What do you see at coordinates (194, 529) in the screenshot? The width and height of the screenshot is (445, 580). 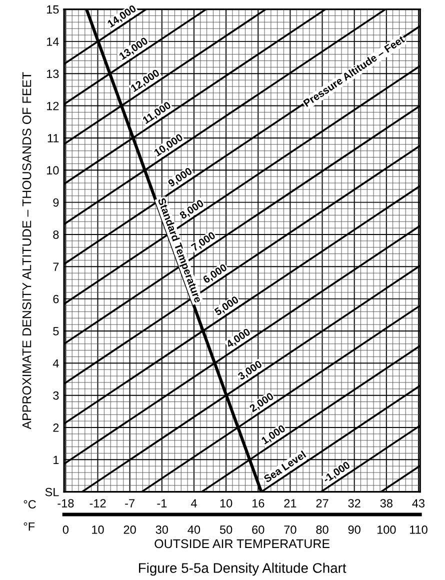 I see `x-tick-label: 40` at bounding box center [194, 529].